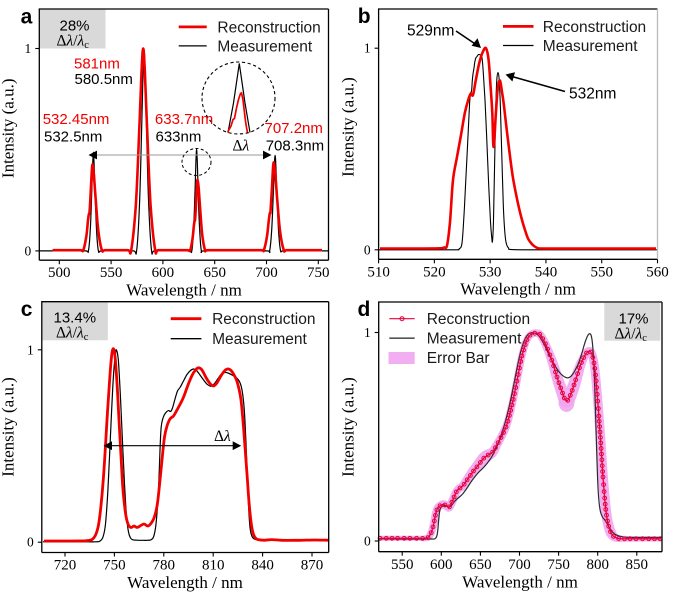 The width and height of the screenshot is (674, 605). Describe the element at coordinates (184, 119) in the screenshot. I see `svg-text: 633.7nm` at that location.